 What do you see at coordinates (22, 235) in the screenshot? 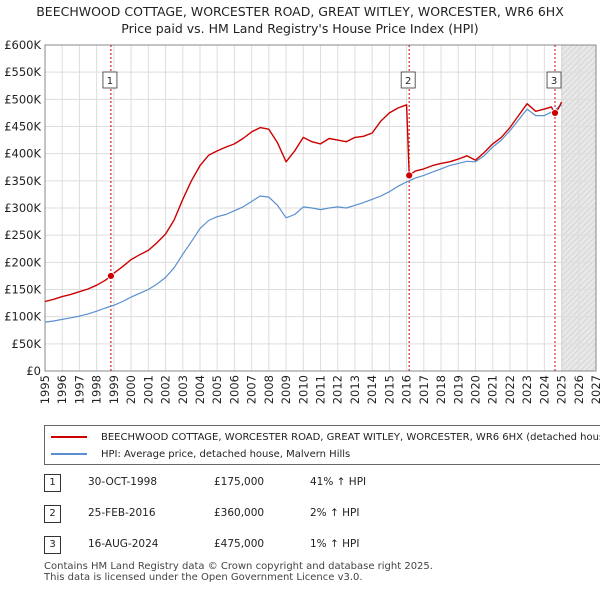
I see `y-tick-label: £250K` at bounding box center [22, 235].